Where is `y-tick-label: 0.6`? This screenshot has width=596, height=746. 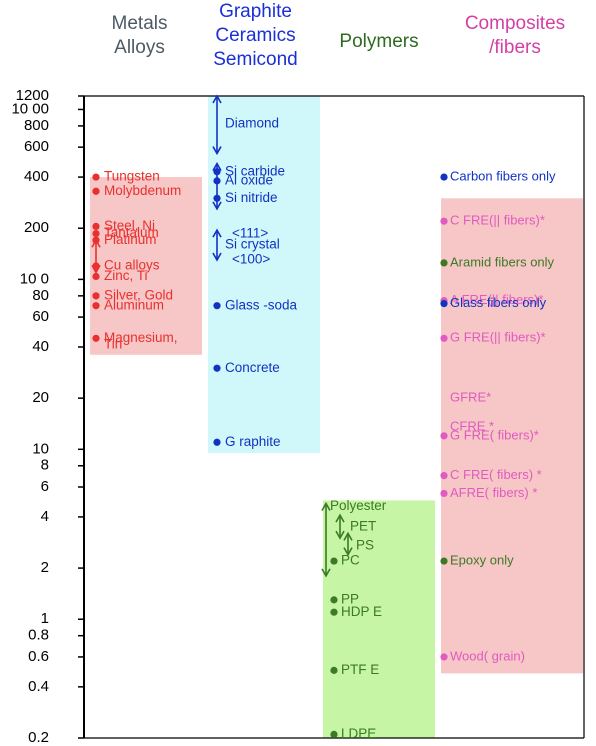 y-tick-label: 0.6 is located at coordinates (38, 656).